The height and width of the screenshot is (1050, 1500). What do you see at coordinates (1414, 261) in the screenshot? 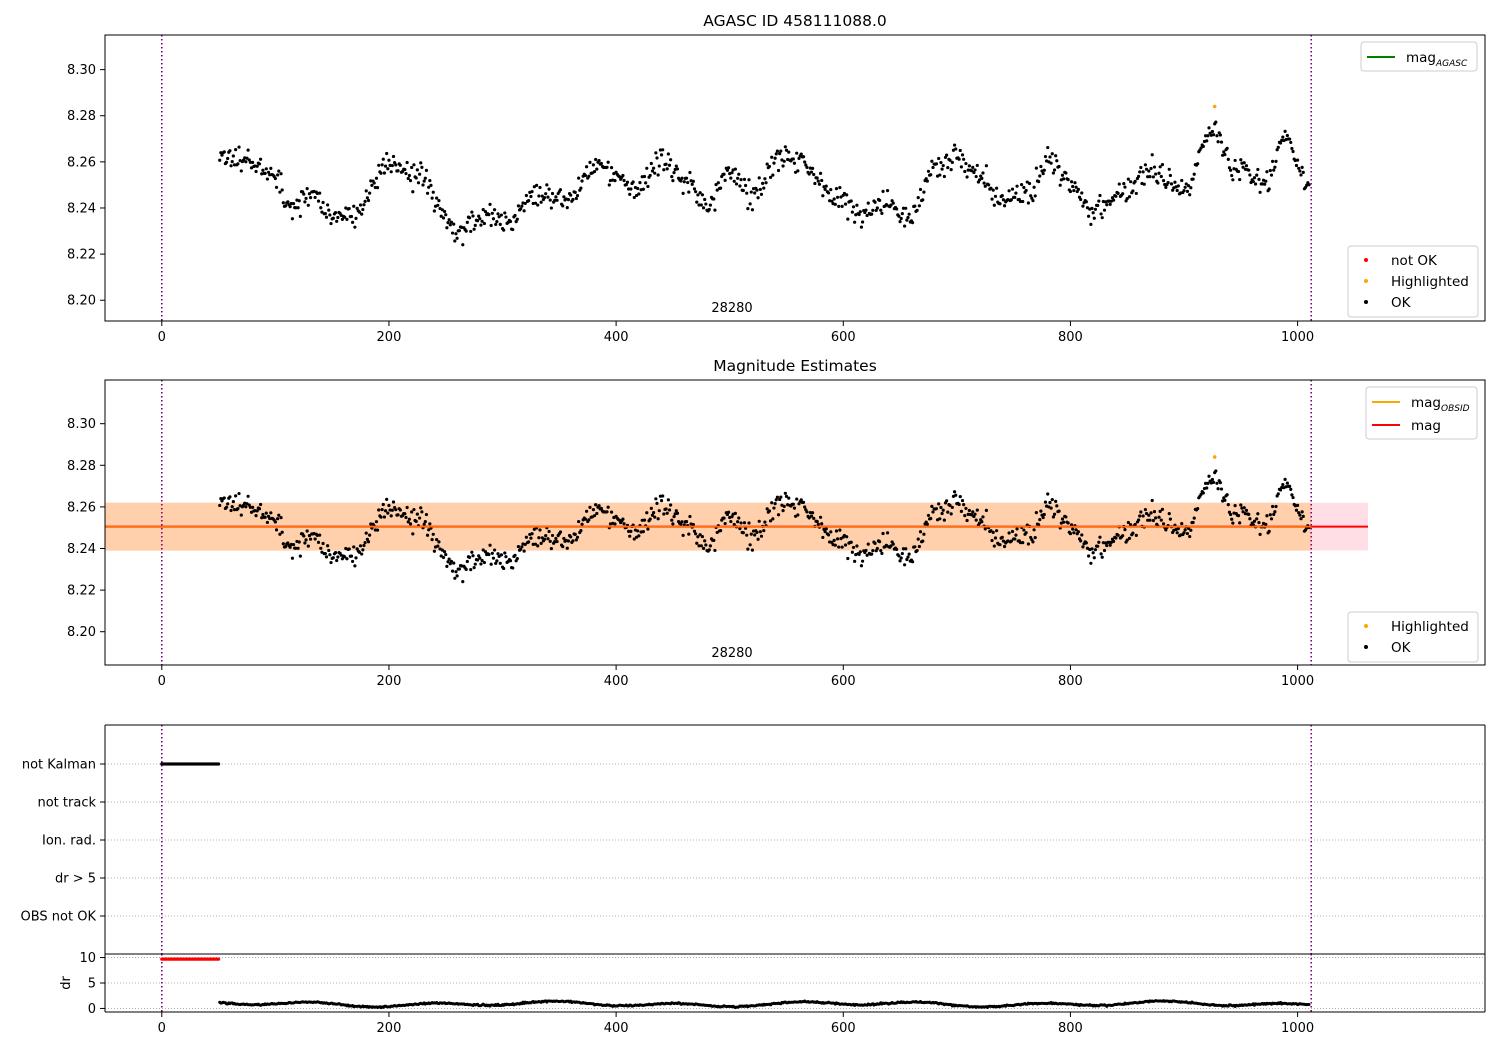
I see `legend-label: not OK` at bounding box center [1414, 261].